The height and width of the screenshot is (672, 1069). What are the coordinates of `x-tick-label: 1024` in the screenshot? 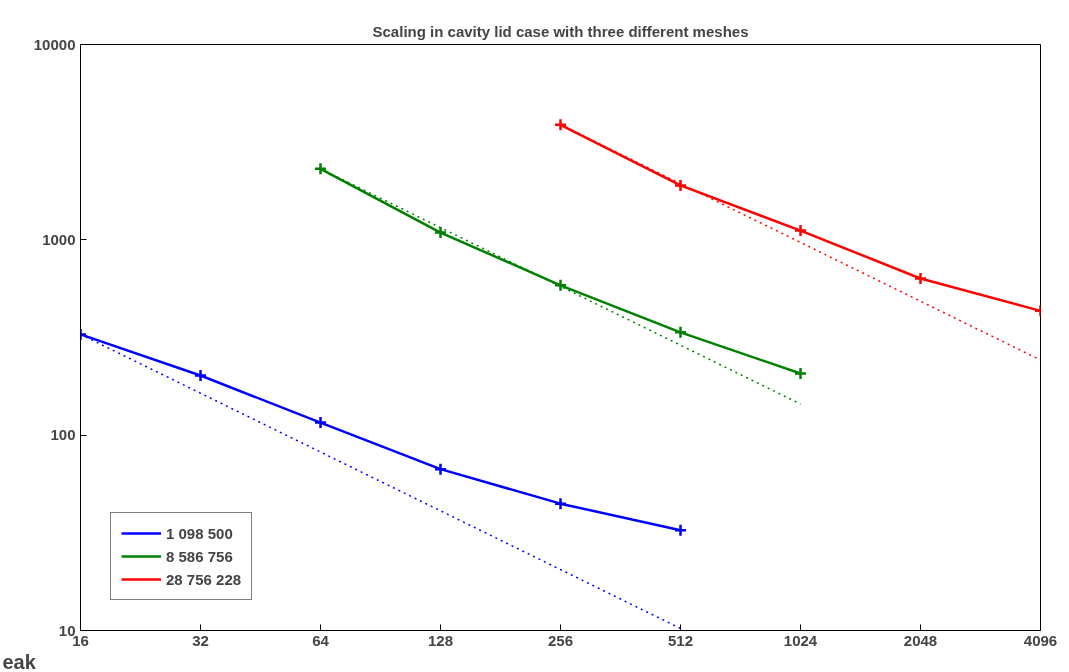 It's located at (800, 640).